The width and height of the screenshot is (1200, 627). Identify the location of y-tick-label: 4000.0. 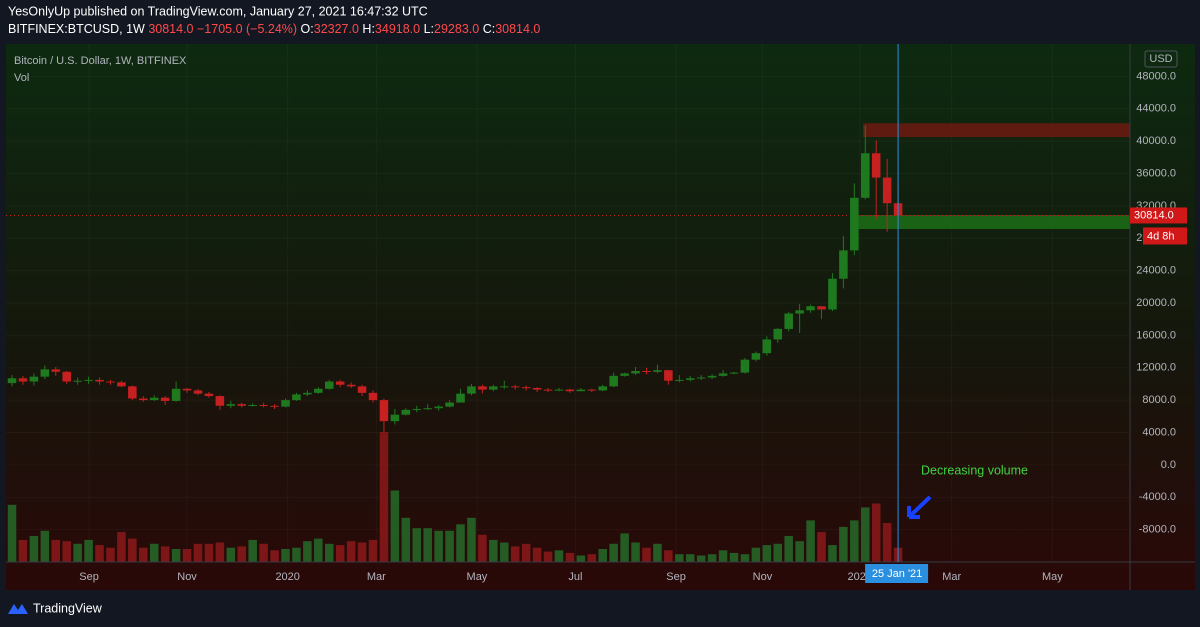
(1159, 432).